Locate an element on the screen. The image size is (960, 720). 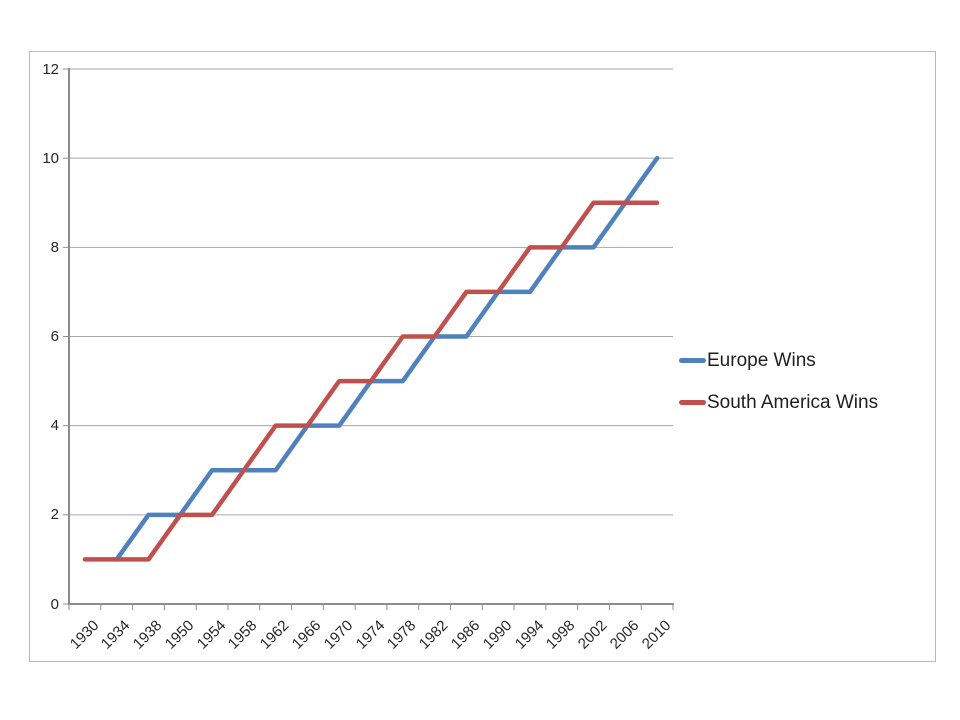
y-tick-label-4: 4 is located at coordinates (54, 426).